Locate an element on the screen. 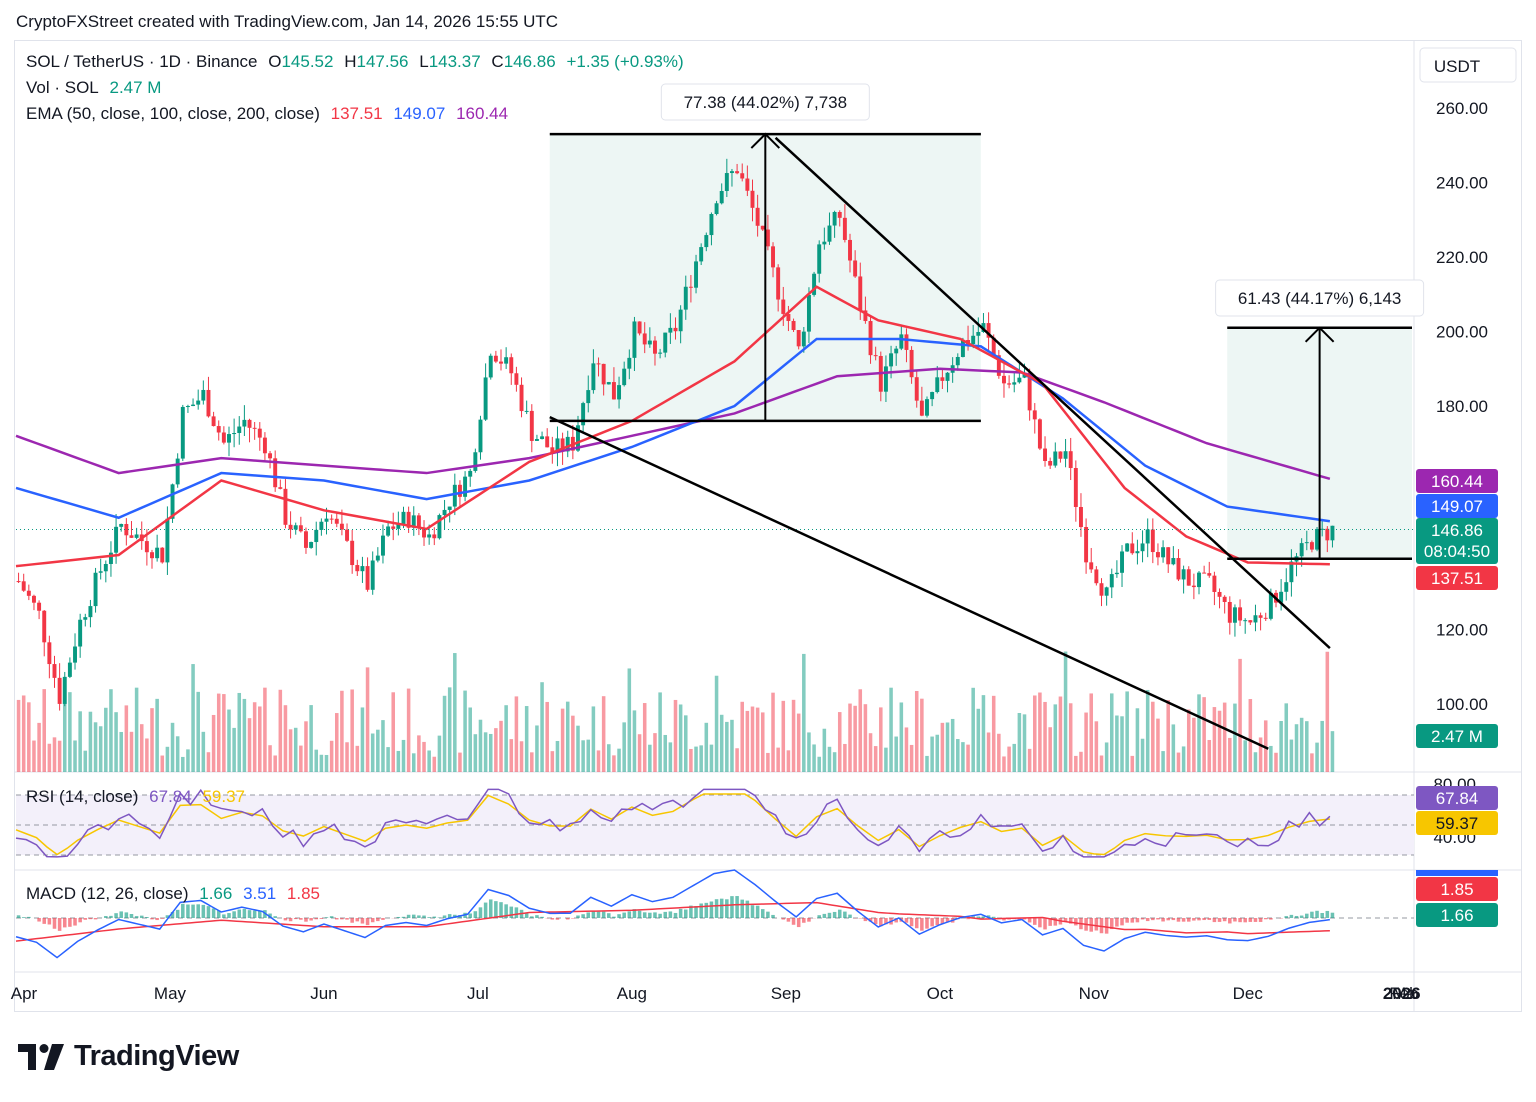 The width and height of the screenshot is (1536, 1102). ema200-line is located at coordinates (673, 424).